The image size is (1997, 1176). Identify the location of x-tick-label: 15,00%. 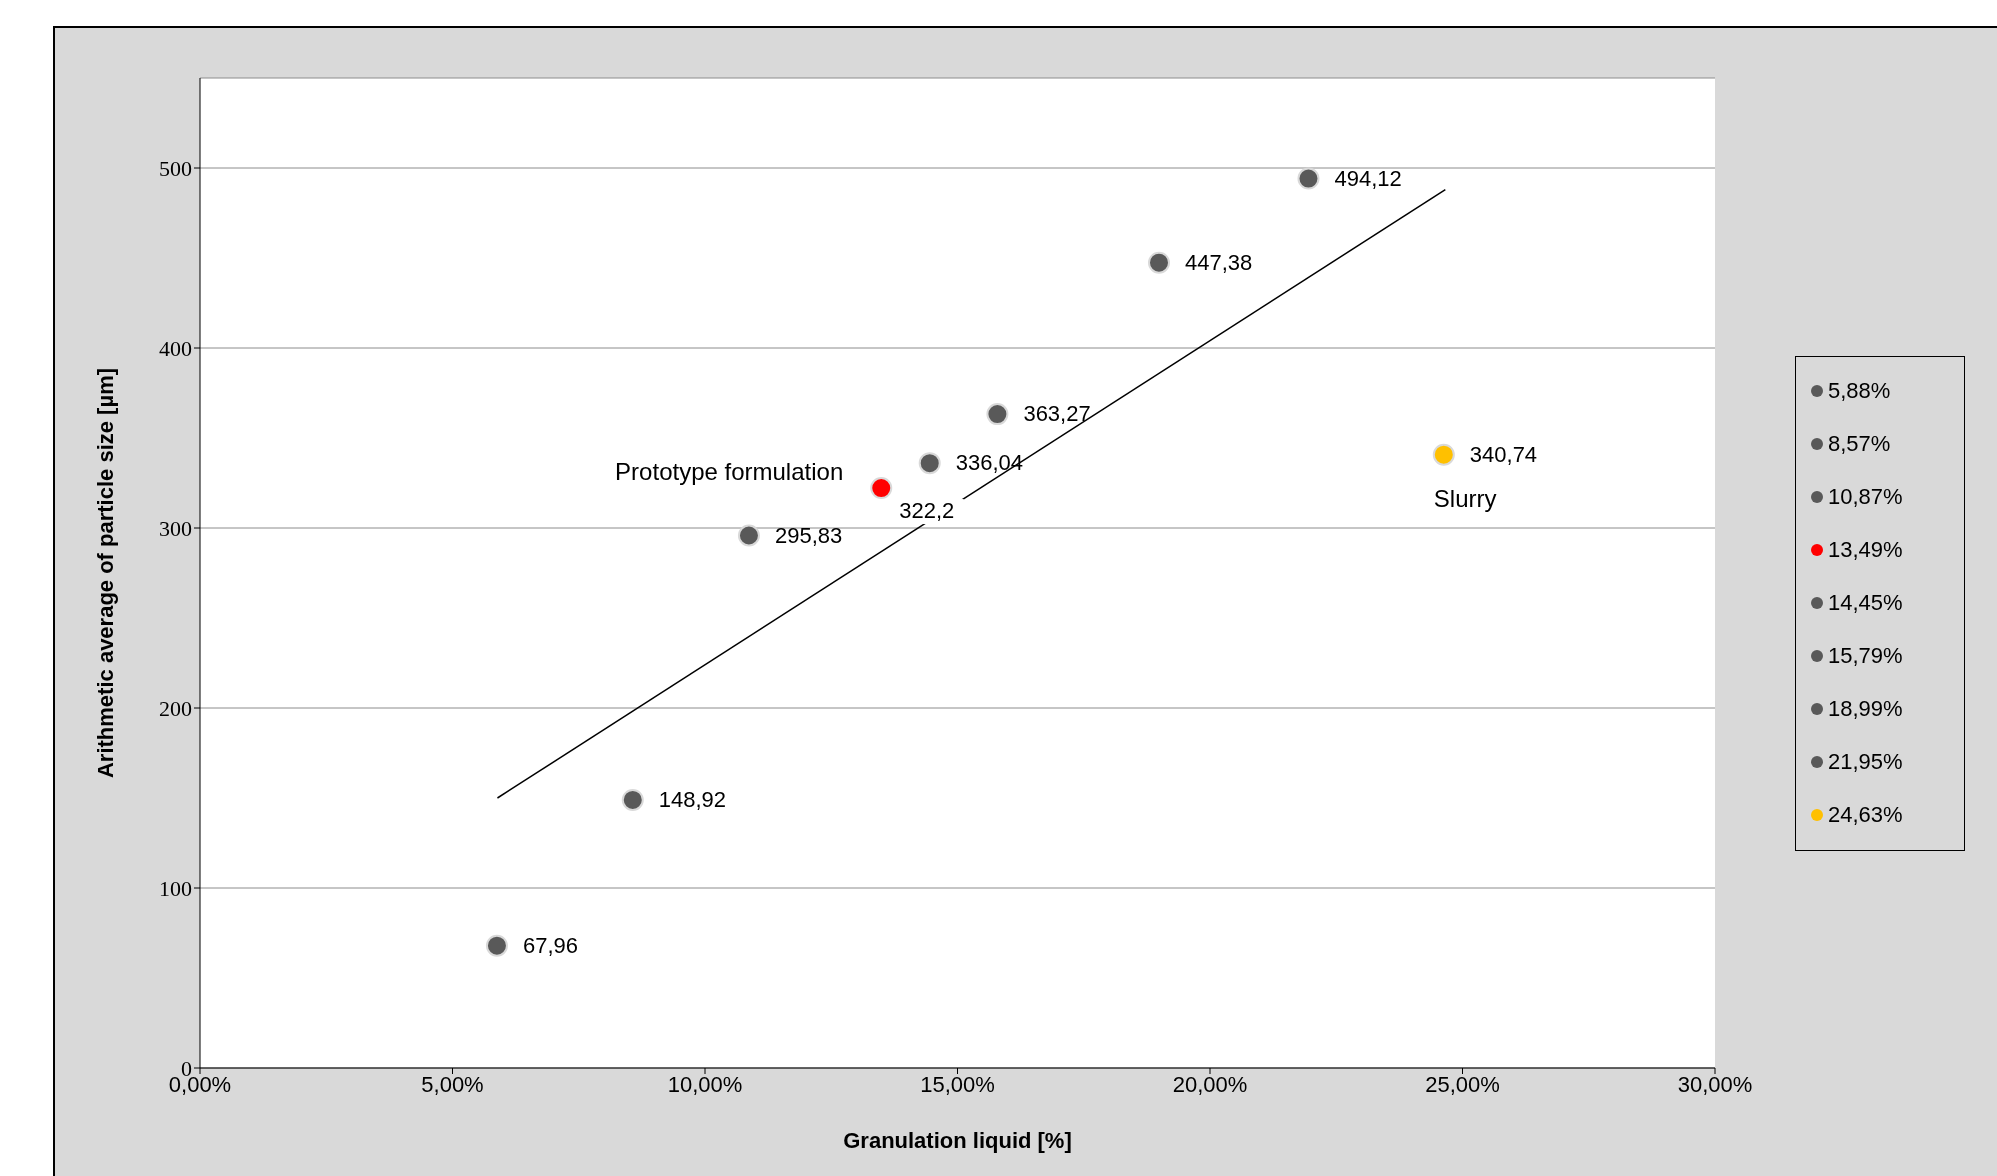
(957, 1084).